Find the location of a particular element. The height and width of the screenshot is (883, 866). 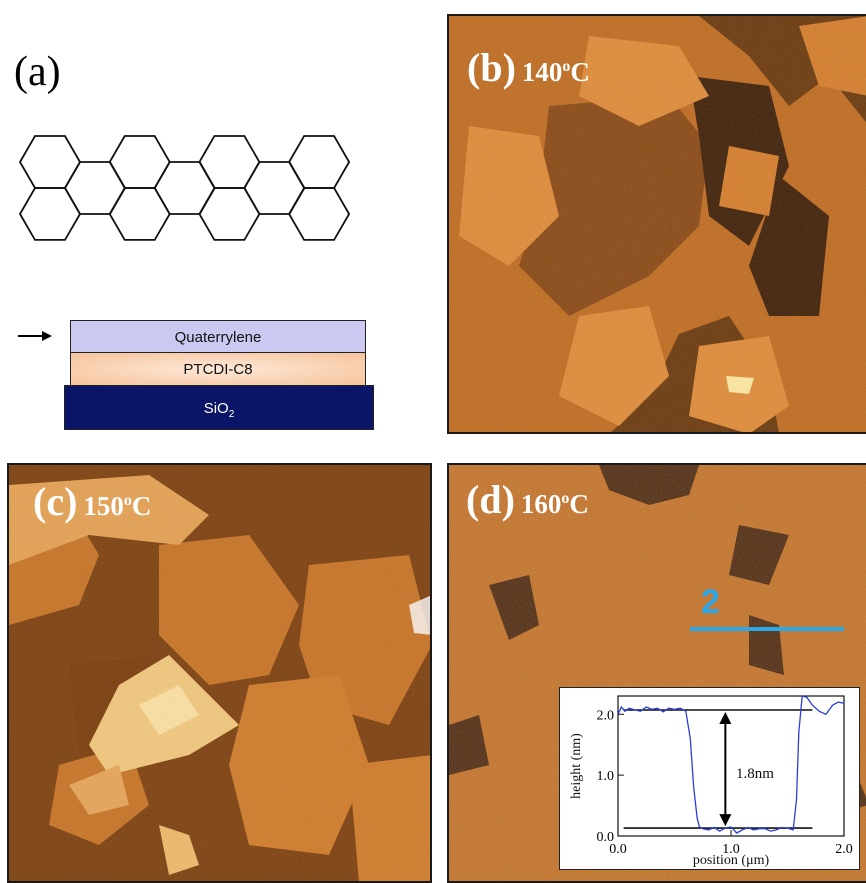

height-profile-series is located at coordinates (731, 764).